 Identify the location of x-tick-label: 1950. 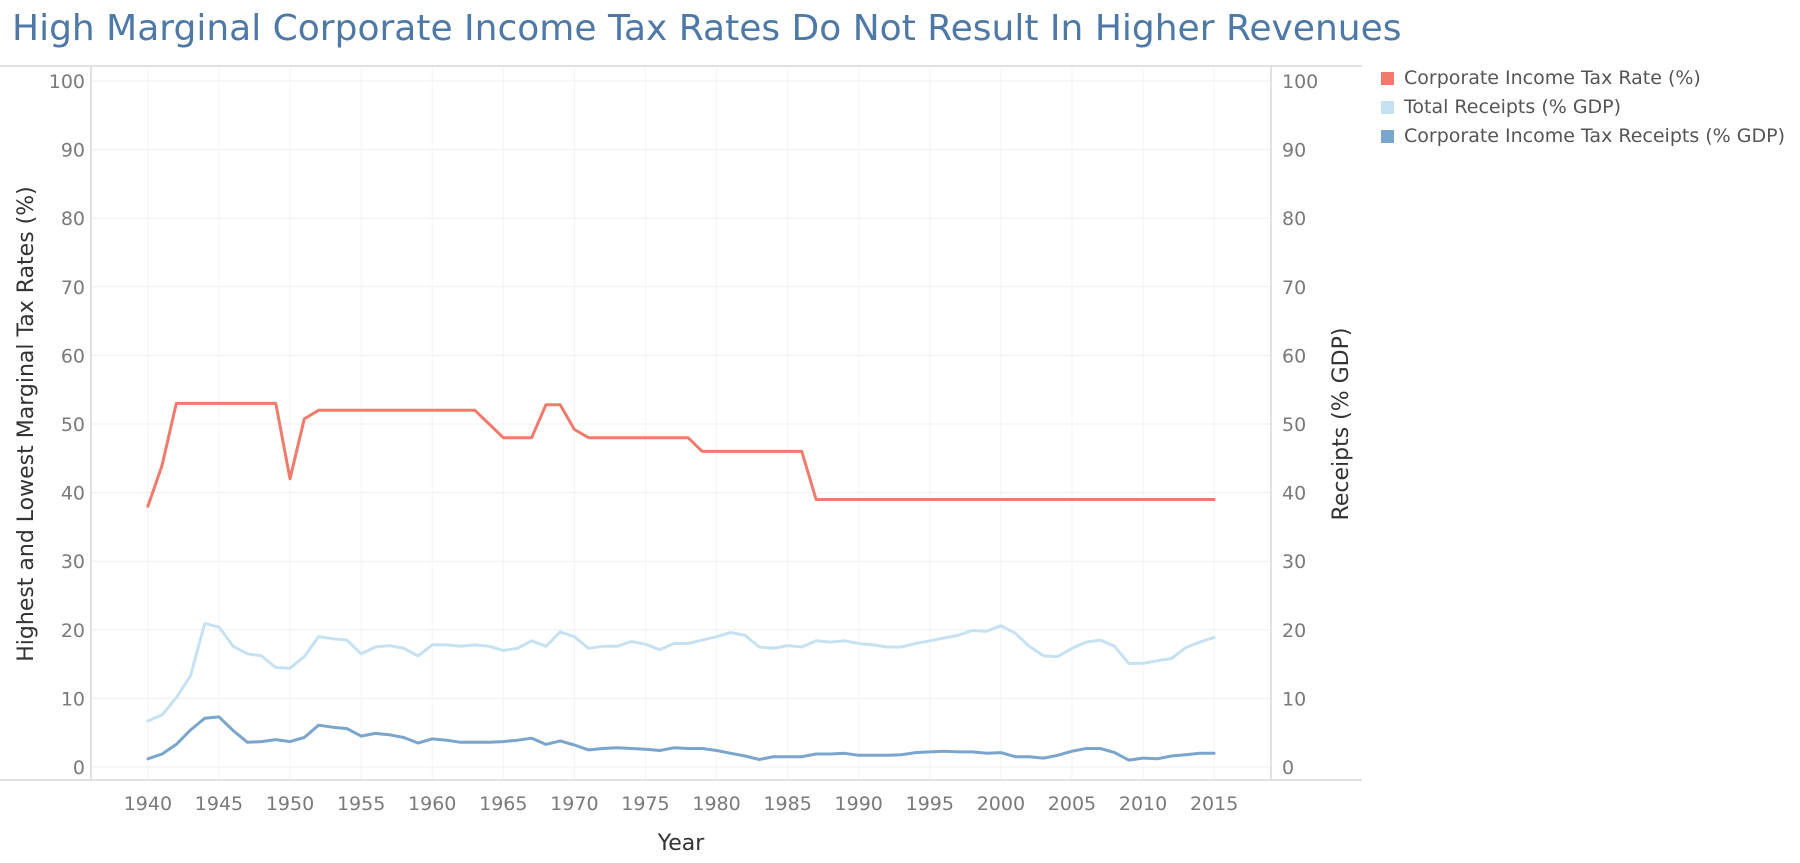
(290, 804).